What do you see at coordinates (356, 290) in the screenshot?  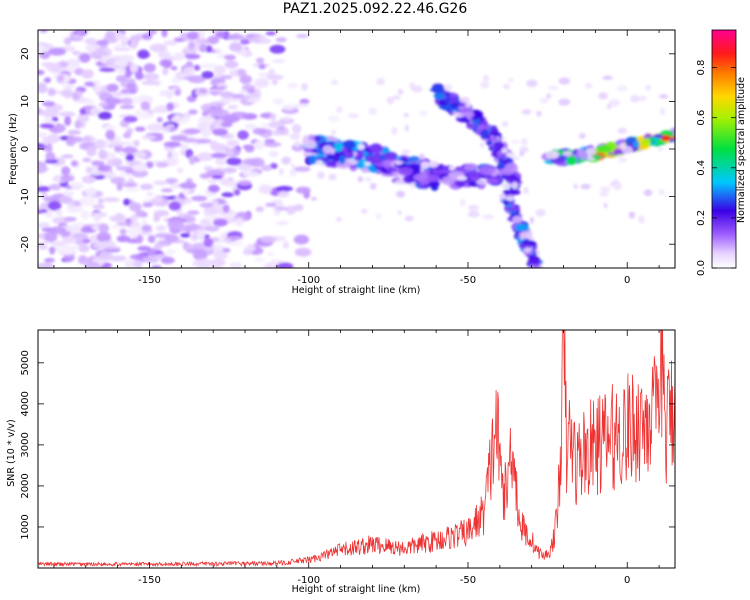 I see `spectrogram-x-axis-label: Height of straight line (km)` at bounding box center [356, 290].